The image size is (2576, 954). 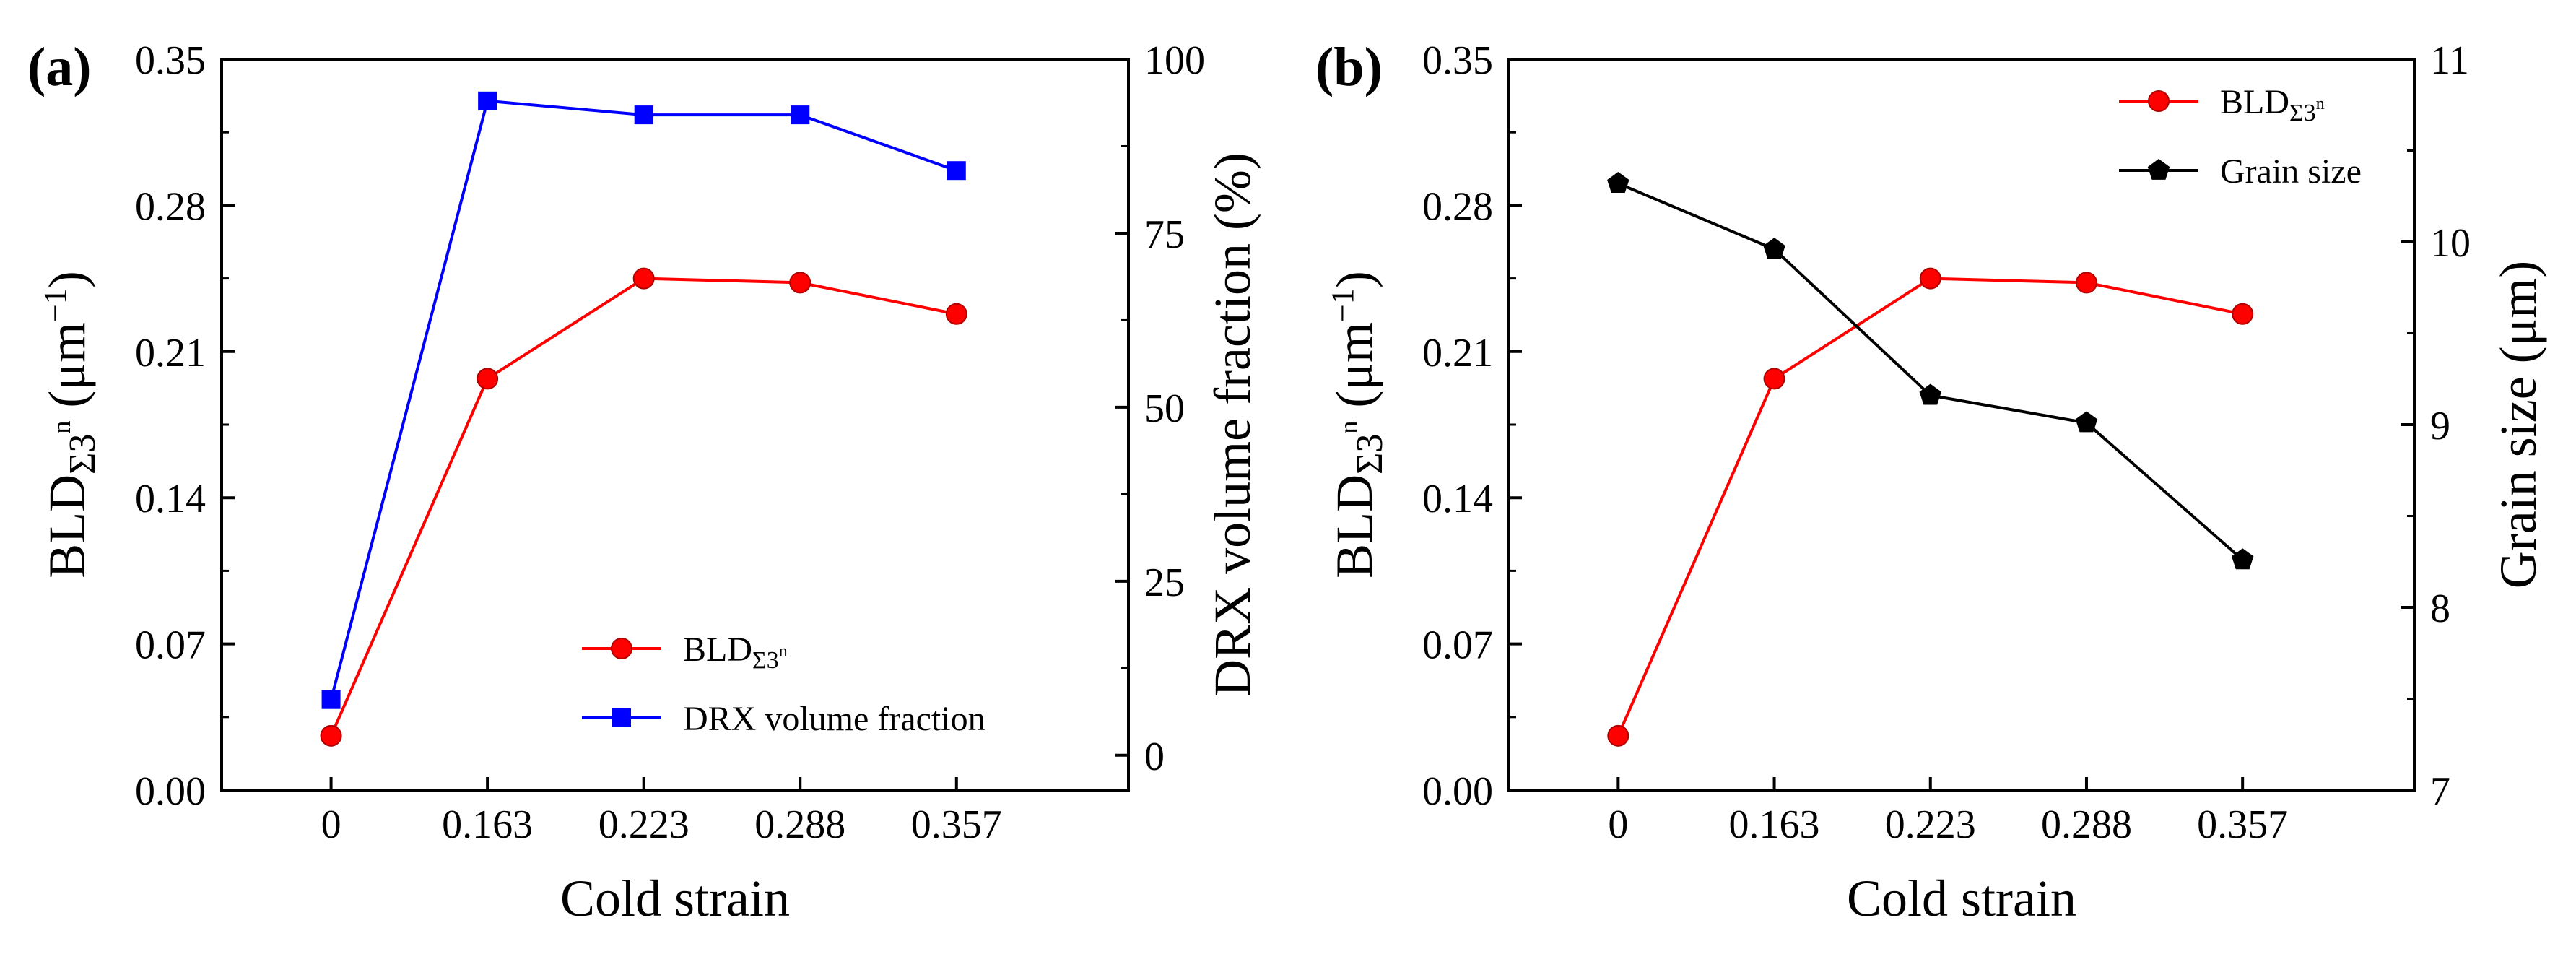 What do you see at coordinates (1232, 425) in the screenshot?
I see `right-axis-title: DRX volume fraction (%)` at bounding box center [1232, 425].